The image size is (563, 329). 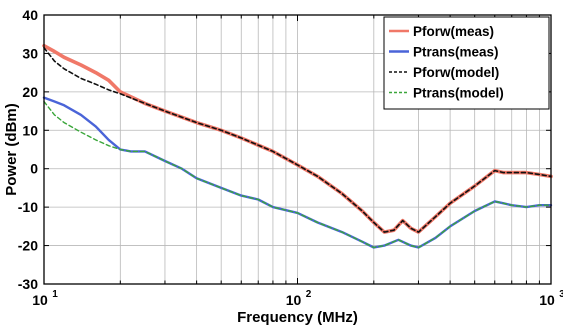 What do you see at coordinates (11, 149) in the screenshot?
I see `y-axis-label: Power (dBm)` at bounding box center [11, 149].